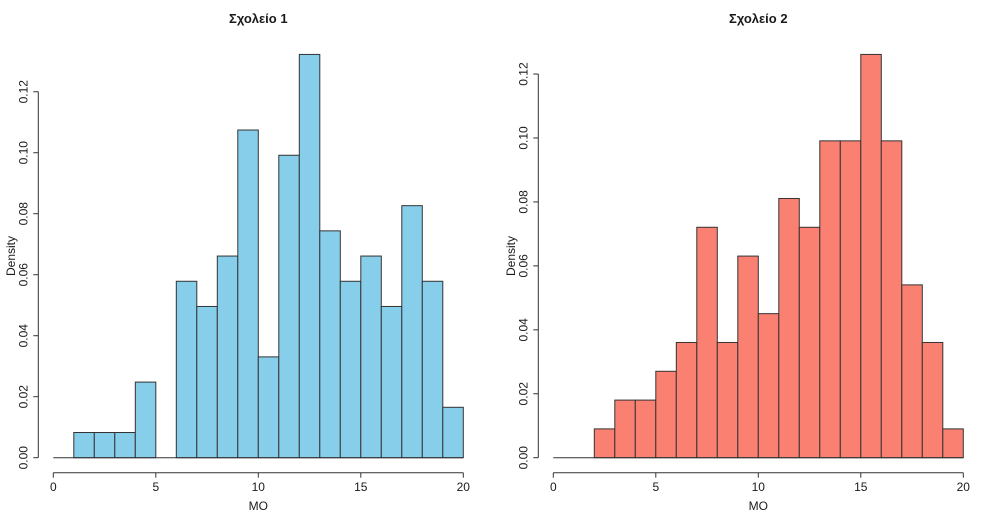 This screenshot has height=522, width=1000. What do you see at coordinates (758, 18) in the screenshot?
I see `chart-title: Σχολείο 2` at bounding box center [758, 18].